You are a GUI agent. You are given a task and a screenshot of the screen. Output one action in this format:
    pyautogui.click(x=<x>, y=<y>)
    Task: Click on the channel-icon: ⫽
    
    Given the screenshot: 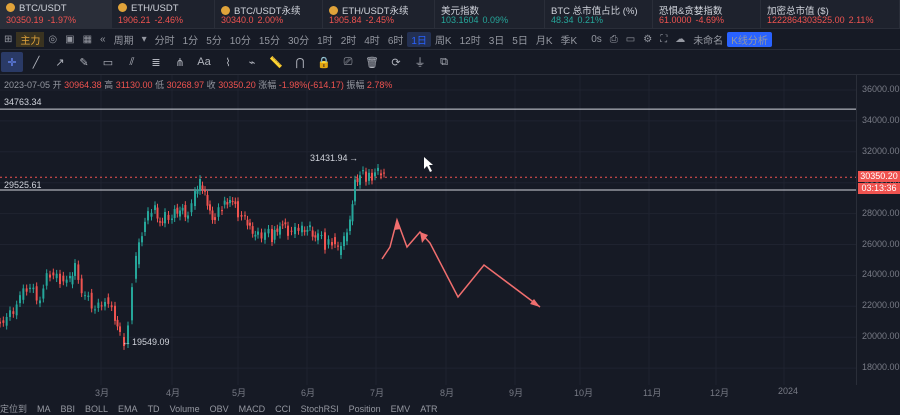 What is the action you would take?
    pyautogui.click(x=132, y=61)
    